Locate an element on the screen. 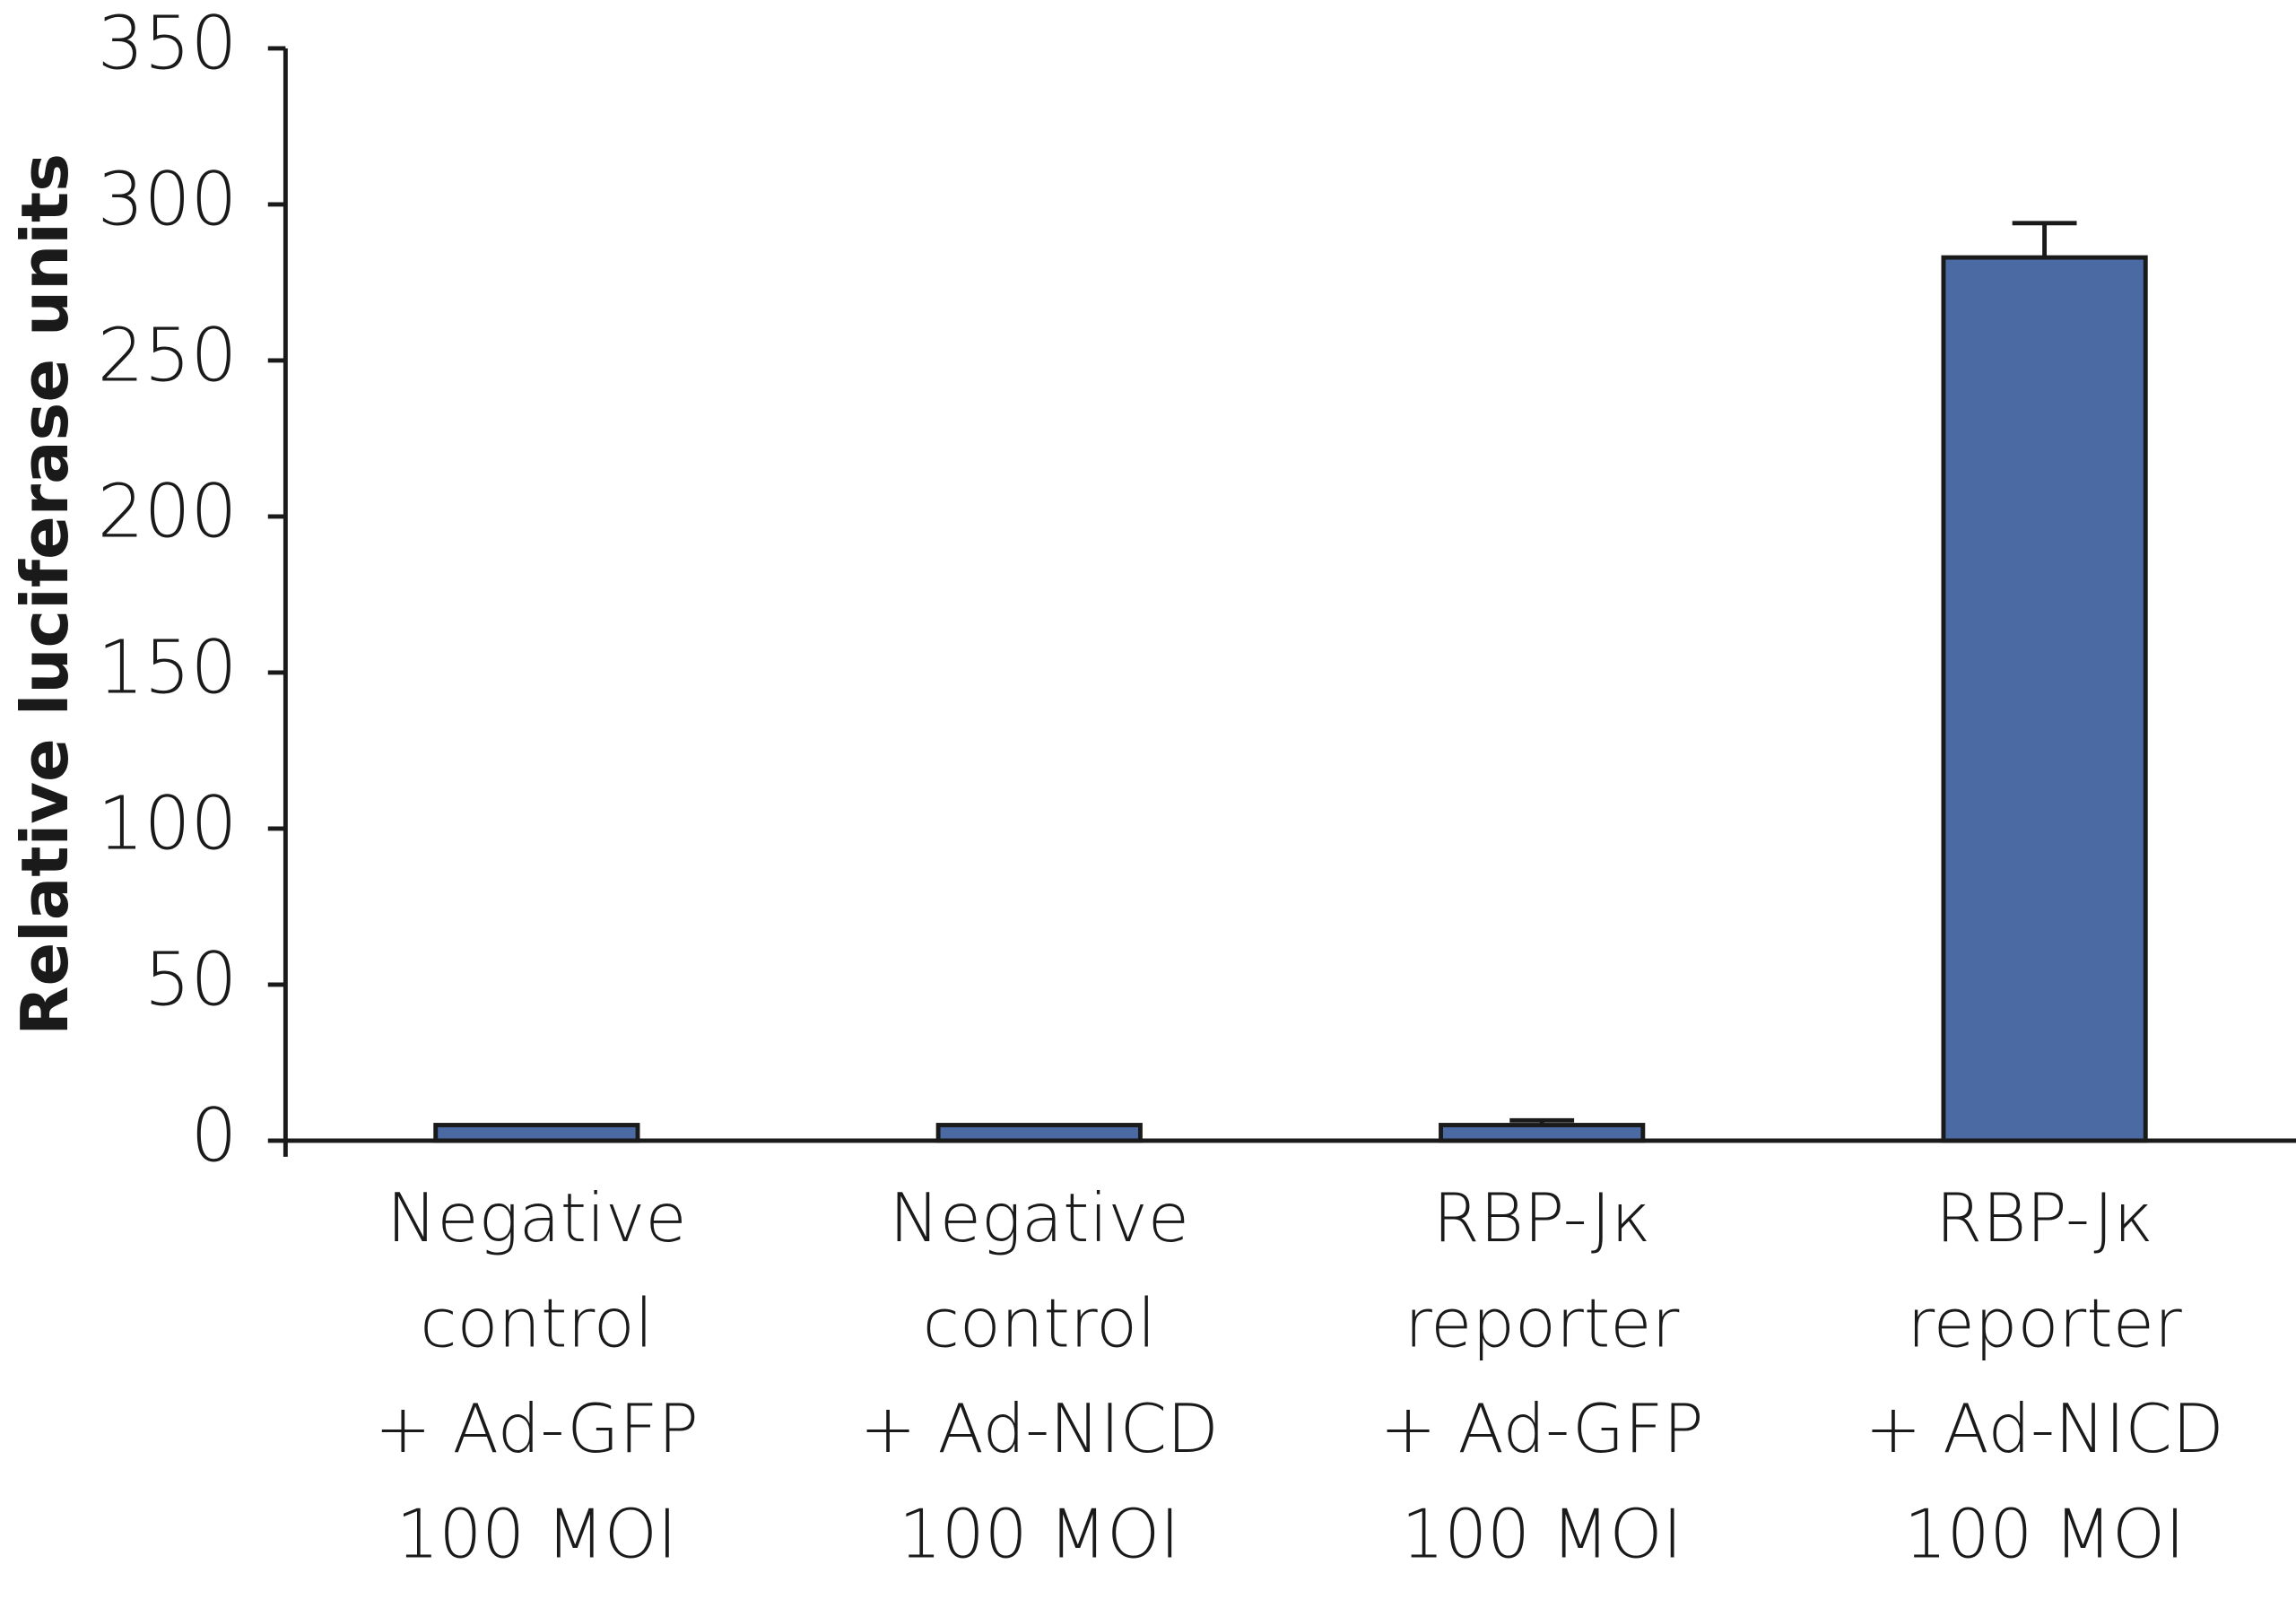 This screenshot has height=1599, width=2296. y-tick-label: 150 is located at coordinates (168, 668).